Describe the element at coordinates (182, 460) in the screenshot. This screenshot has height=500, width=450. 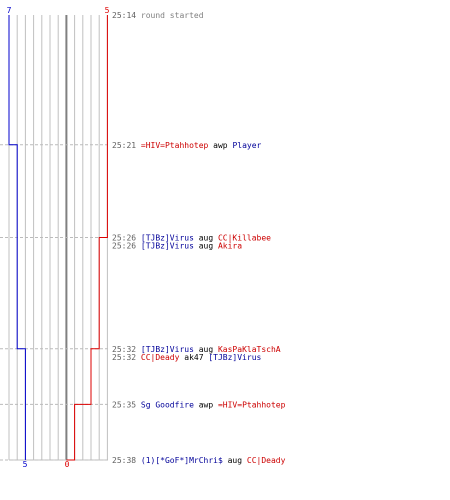
I see `event-text: (1)[*GoF*]MrChri$` at that location.